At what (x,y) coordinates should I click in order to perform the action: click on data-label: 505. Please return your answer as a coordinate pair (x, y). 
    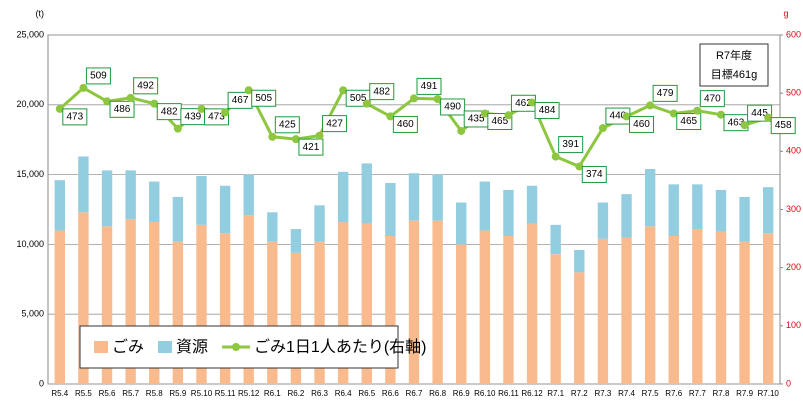
    Looking at the image, I should click on (263, 98).